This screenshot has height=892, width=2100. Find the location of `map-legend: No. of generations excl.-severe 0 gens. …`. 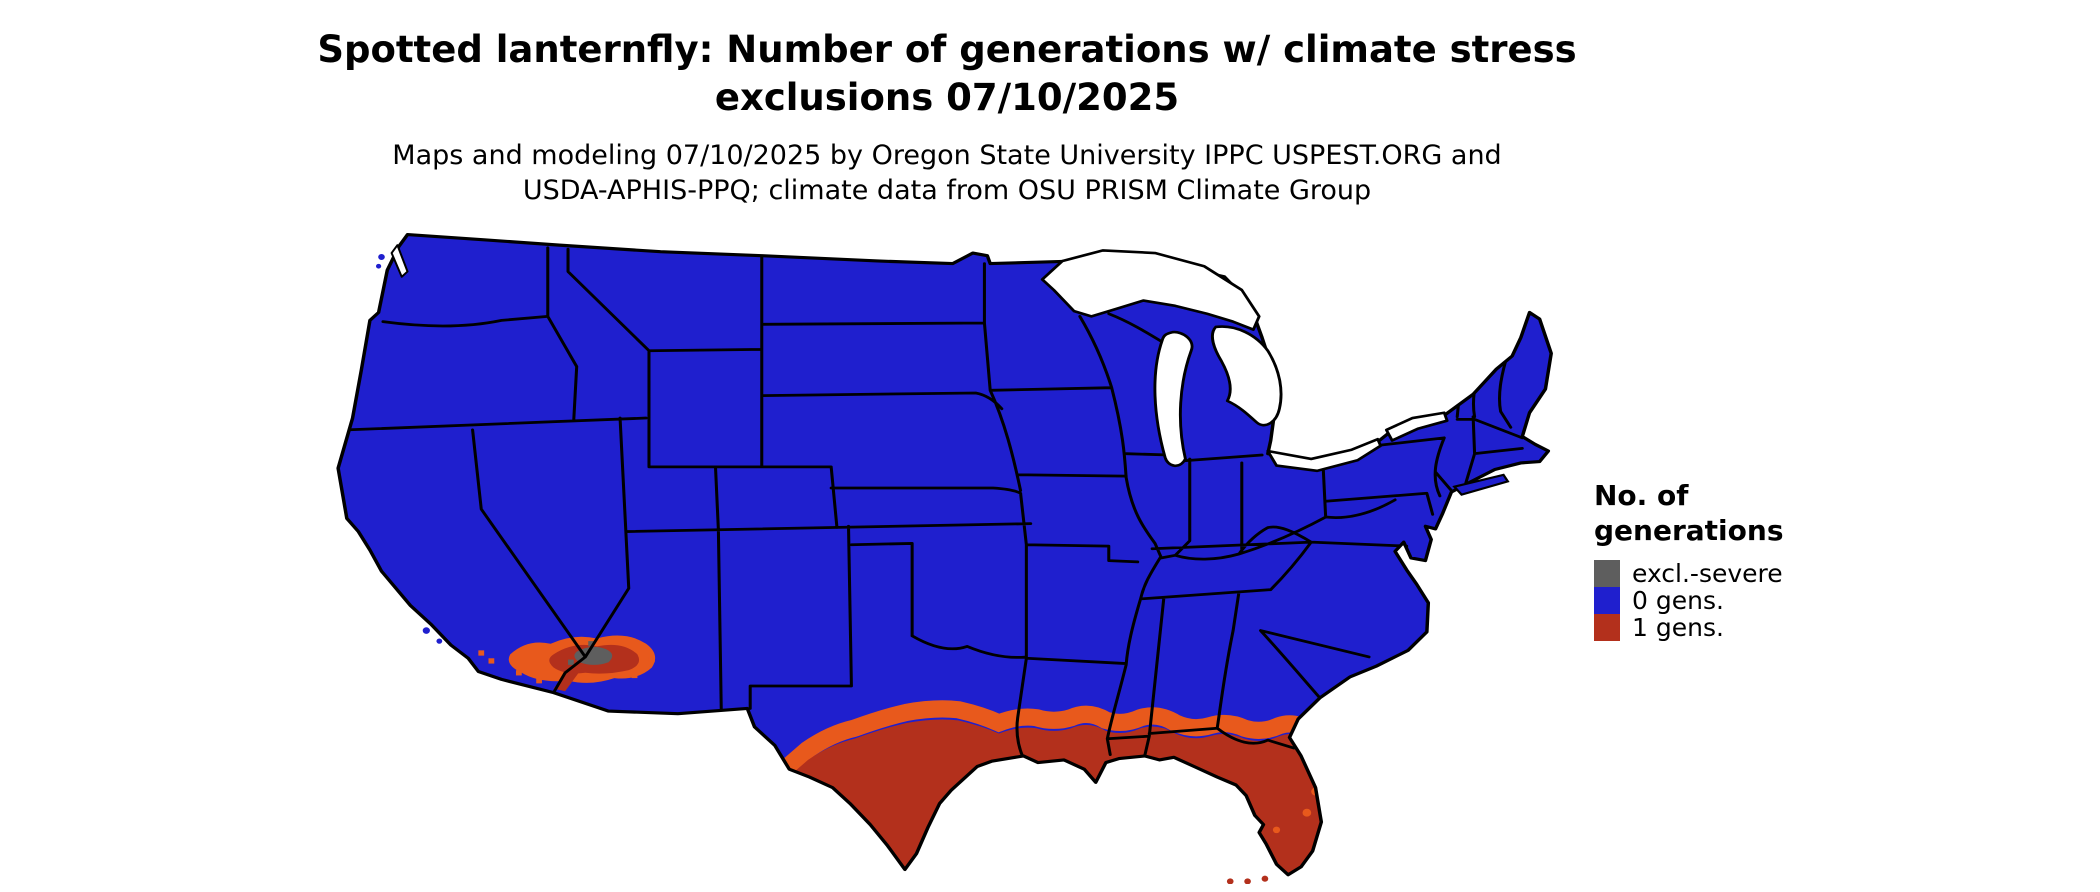

map-legend: No. of generations excl.-severe 0 gens. … is located at coordinates (1688, 559).